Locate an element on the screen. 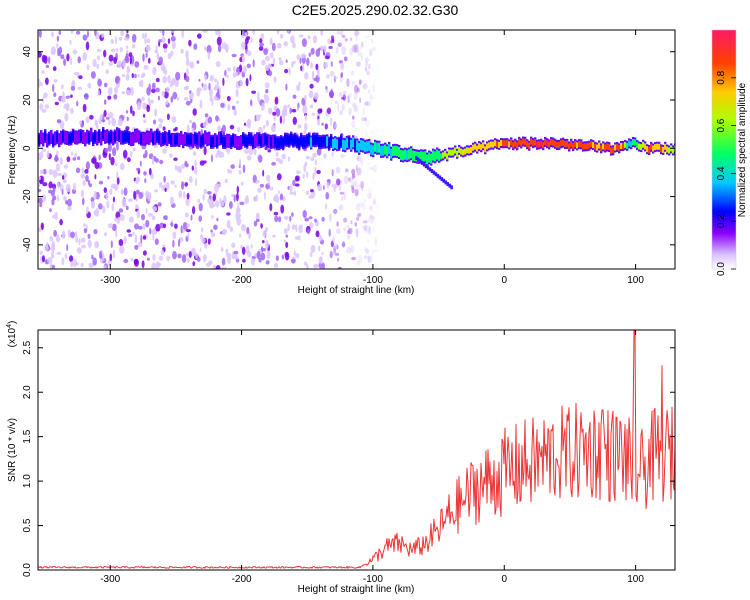  colorbar-frame is located at coordinates (724, 149).